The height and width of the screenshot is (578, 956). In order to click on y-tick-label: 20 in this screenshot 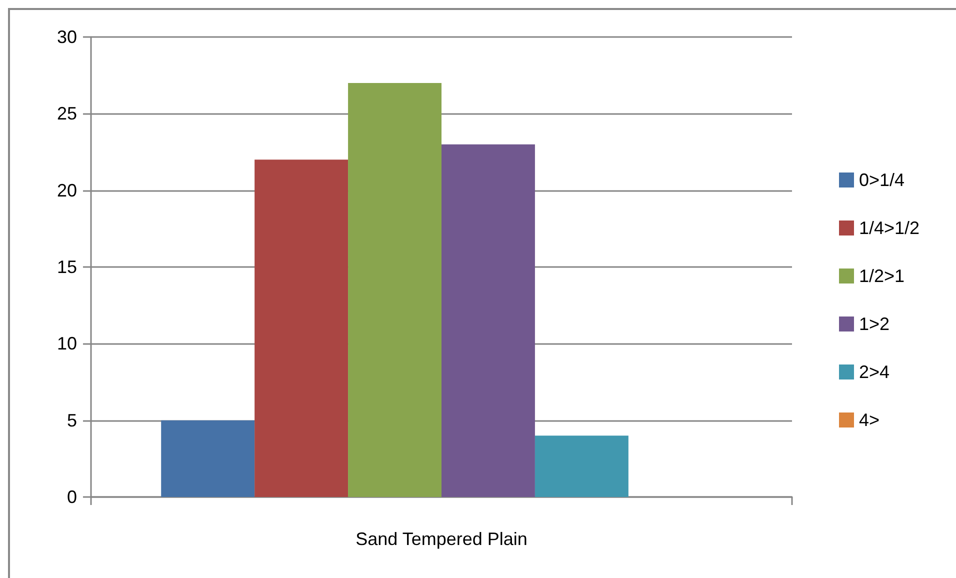, I will do `click(66, 190)`.